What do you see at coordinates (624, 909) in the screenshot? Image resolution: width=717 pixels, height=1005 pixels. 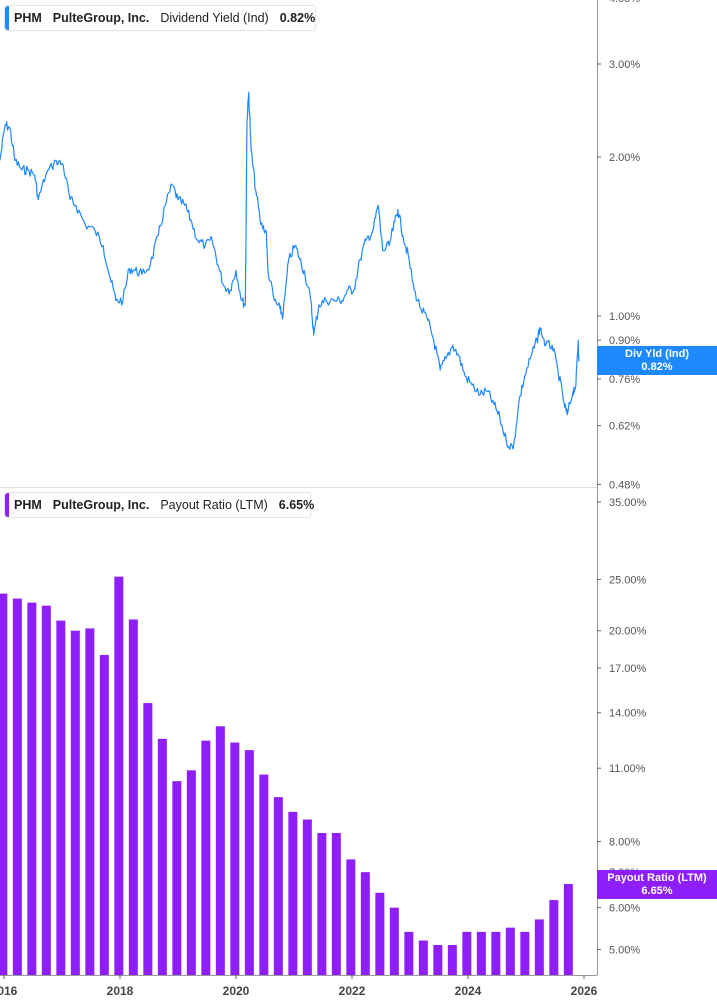 I see `payout-axis-tick-label: 6.00%` at bounding box center [624, 909].